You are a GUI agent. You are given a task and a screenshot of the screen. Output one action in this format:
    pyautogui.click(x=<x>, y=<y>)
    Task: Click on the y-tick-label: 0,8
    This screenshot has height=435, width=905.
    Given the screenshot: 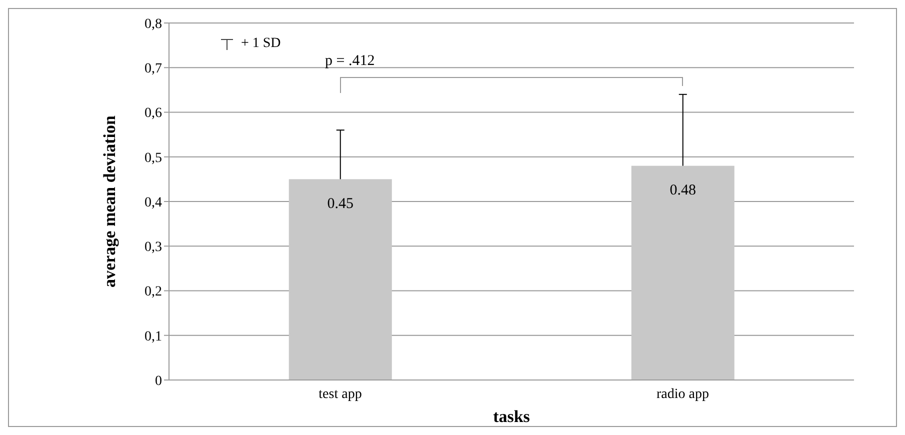 What is the action you would take?
    pyautogui.click(x=153, y=24)
    